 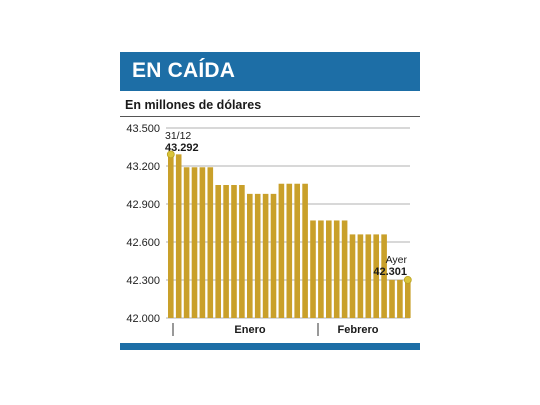 I want to click on y-tick-label: 42.600, so click(x=143, y=243).